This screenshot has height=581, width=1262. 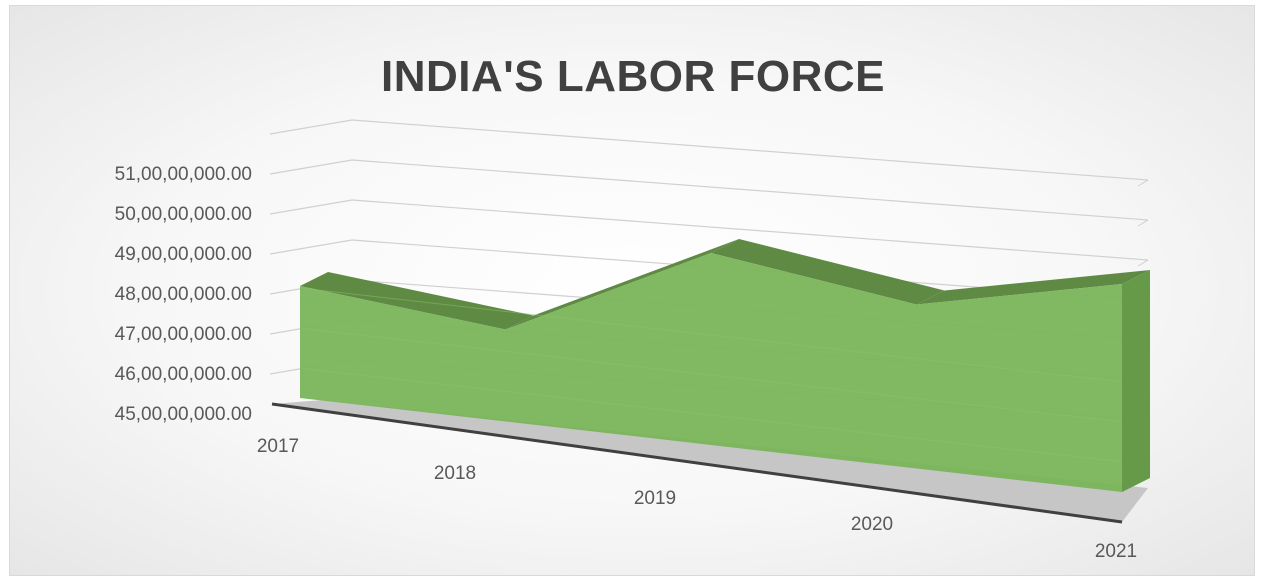 I want to click on y-tick-label: 51,00,00,000.00, so click(x=183, y=174).